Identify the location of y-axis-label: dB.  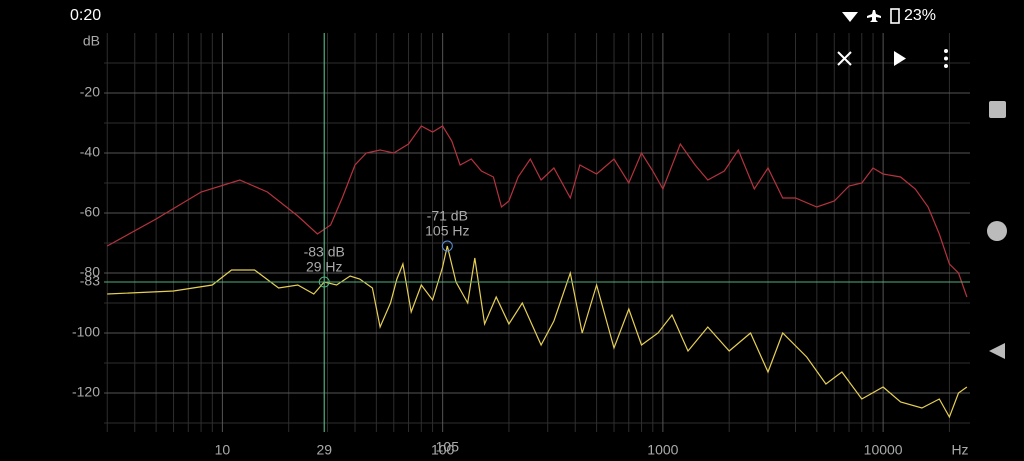
(91, 41).